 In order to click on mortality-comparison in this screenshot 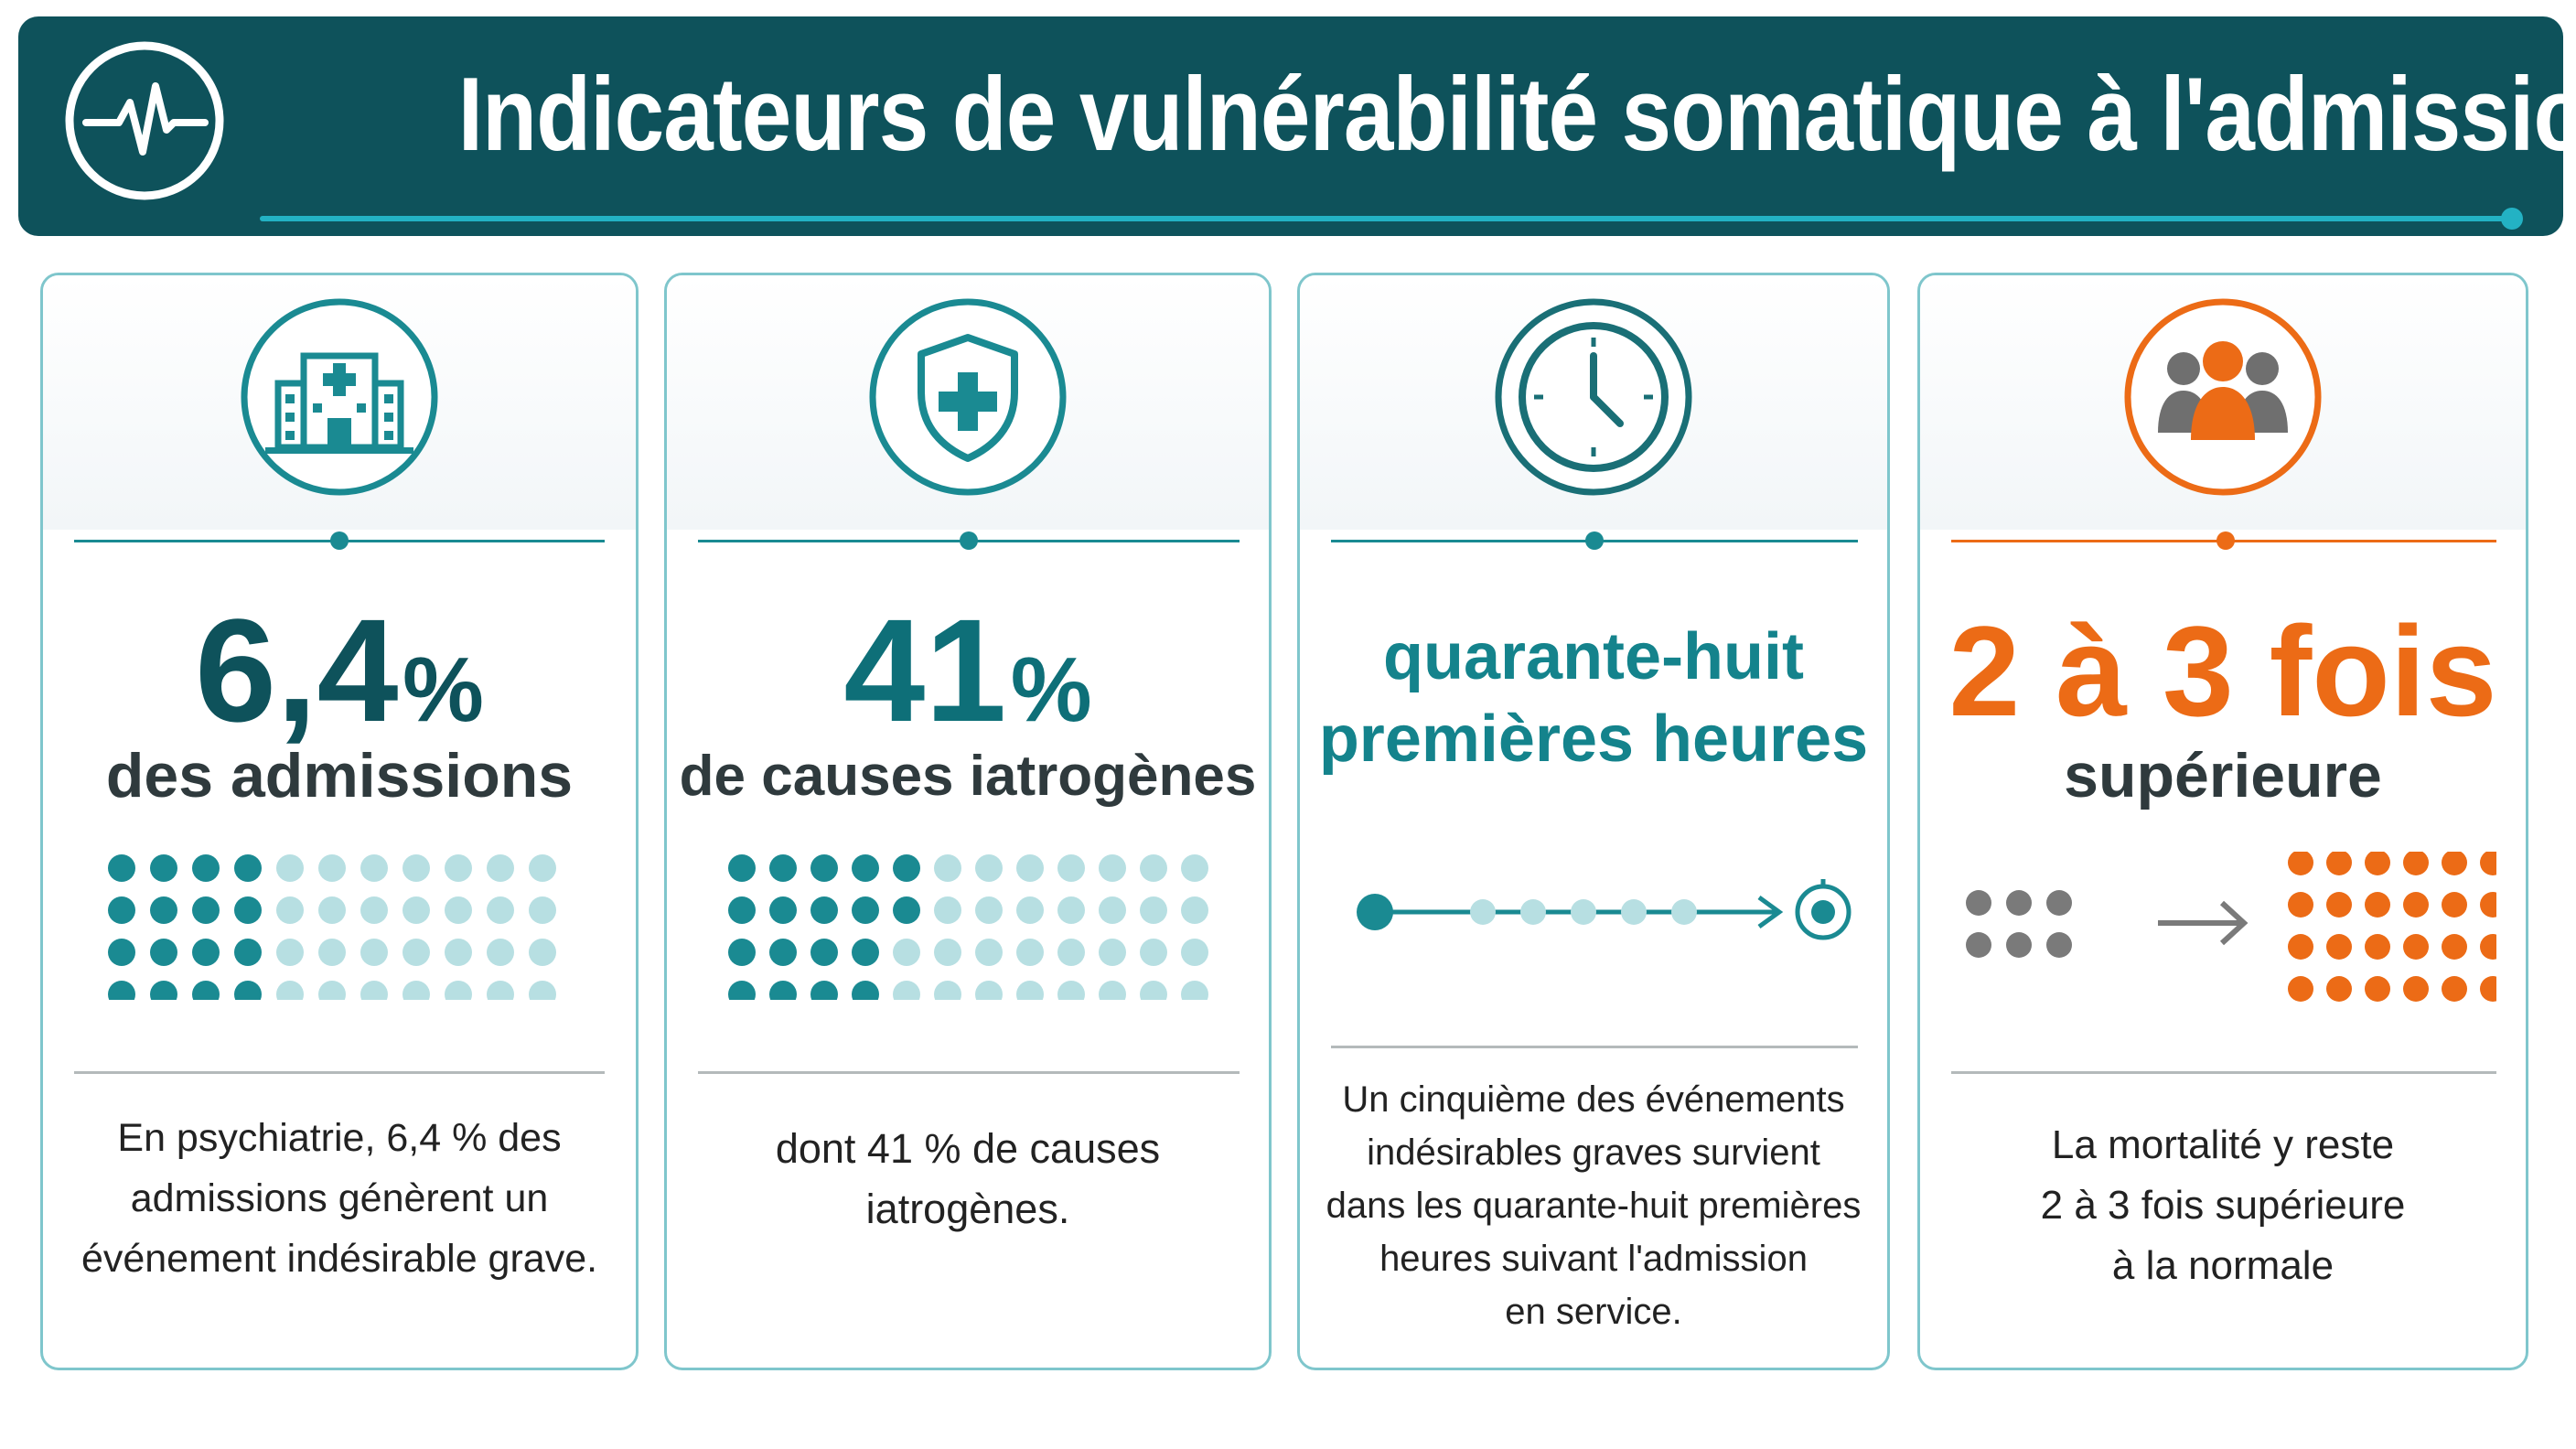, I will do `click(2231, 927)`.